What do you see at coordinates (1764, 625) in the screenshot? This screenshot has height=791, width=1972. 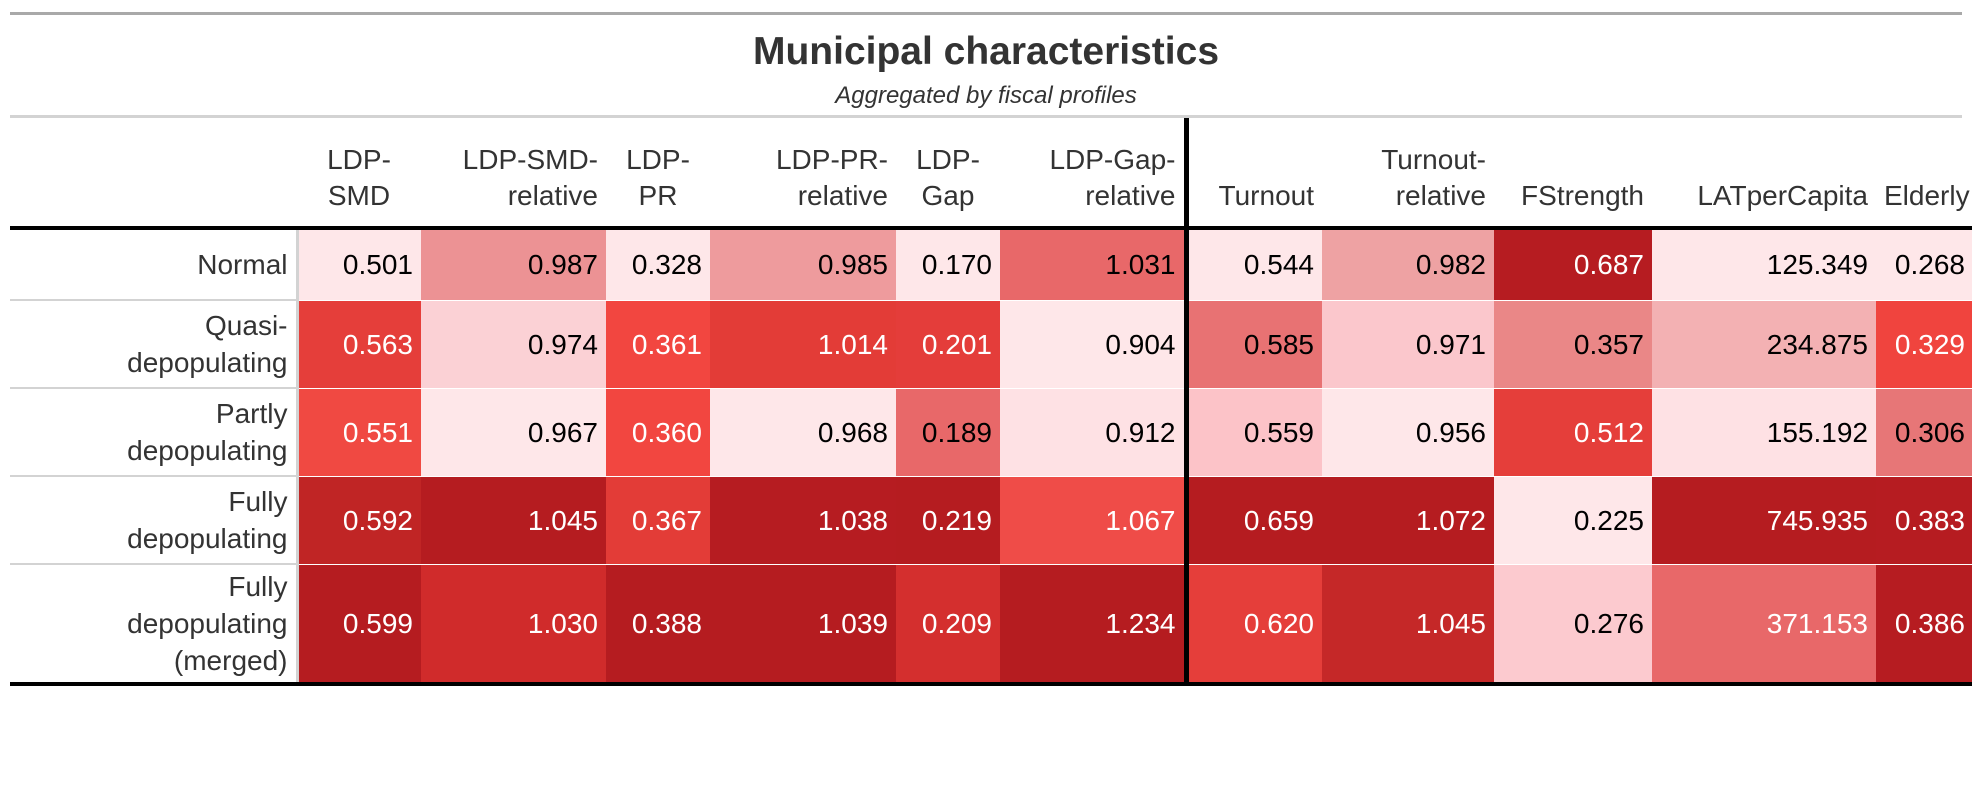 I see `table-cell: 371.153` at bounding box center [1764, 625].